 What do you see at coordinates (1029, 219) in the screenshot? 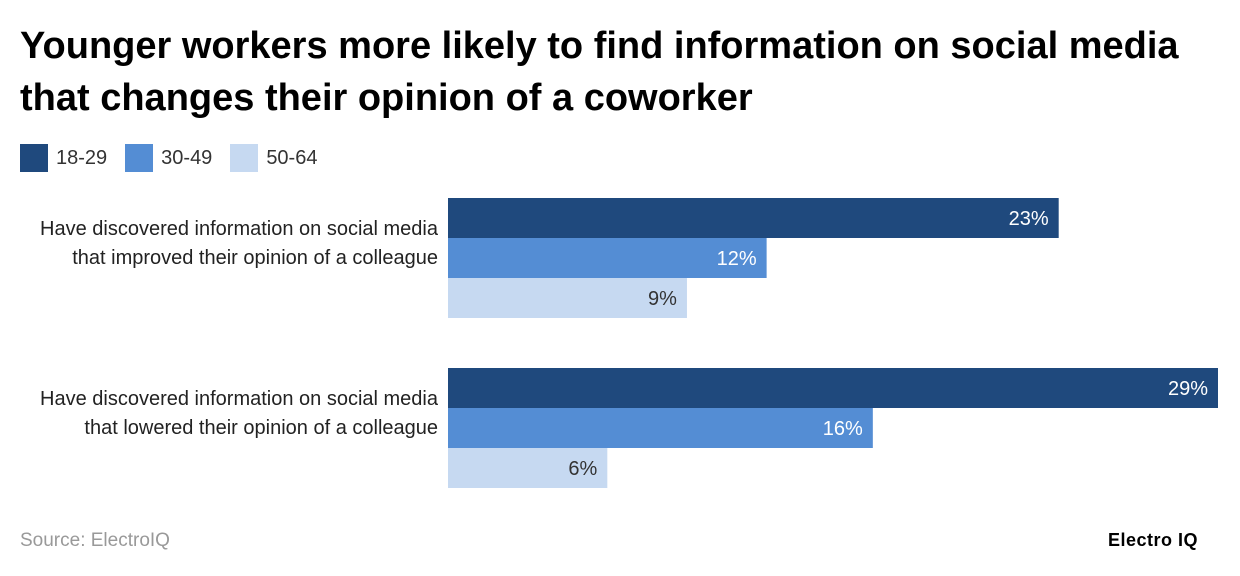
I see `data-label: 23%` at bounding box center [1029, 219].